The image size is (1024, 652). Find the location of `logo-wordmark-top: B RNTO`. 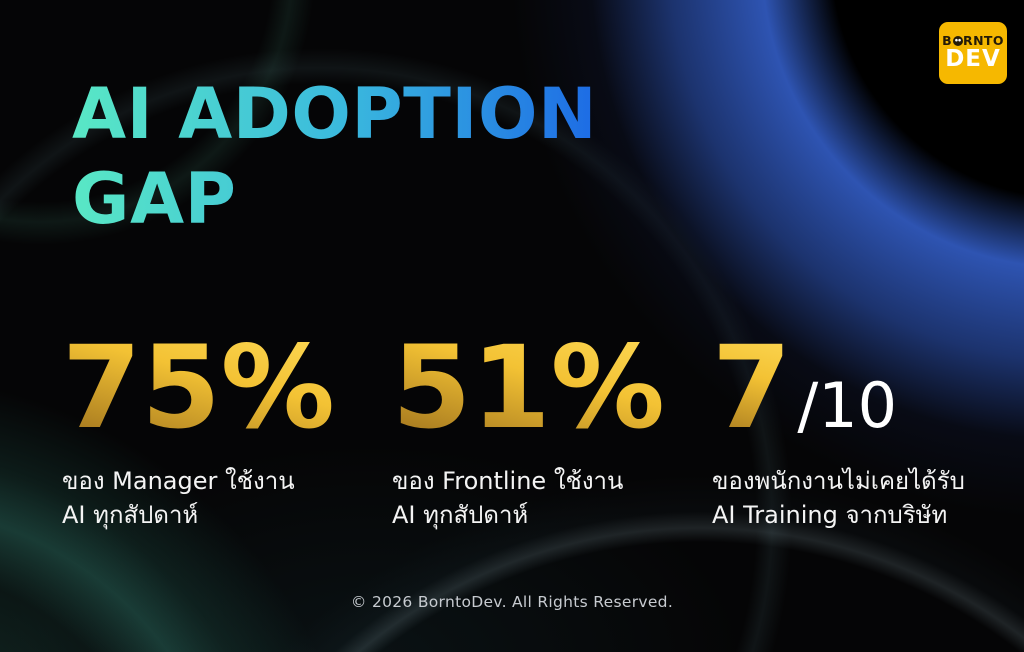

logo-wordmark-top: B RNTO is located at coordinates (973, 40).